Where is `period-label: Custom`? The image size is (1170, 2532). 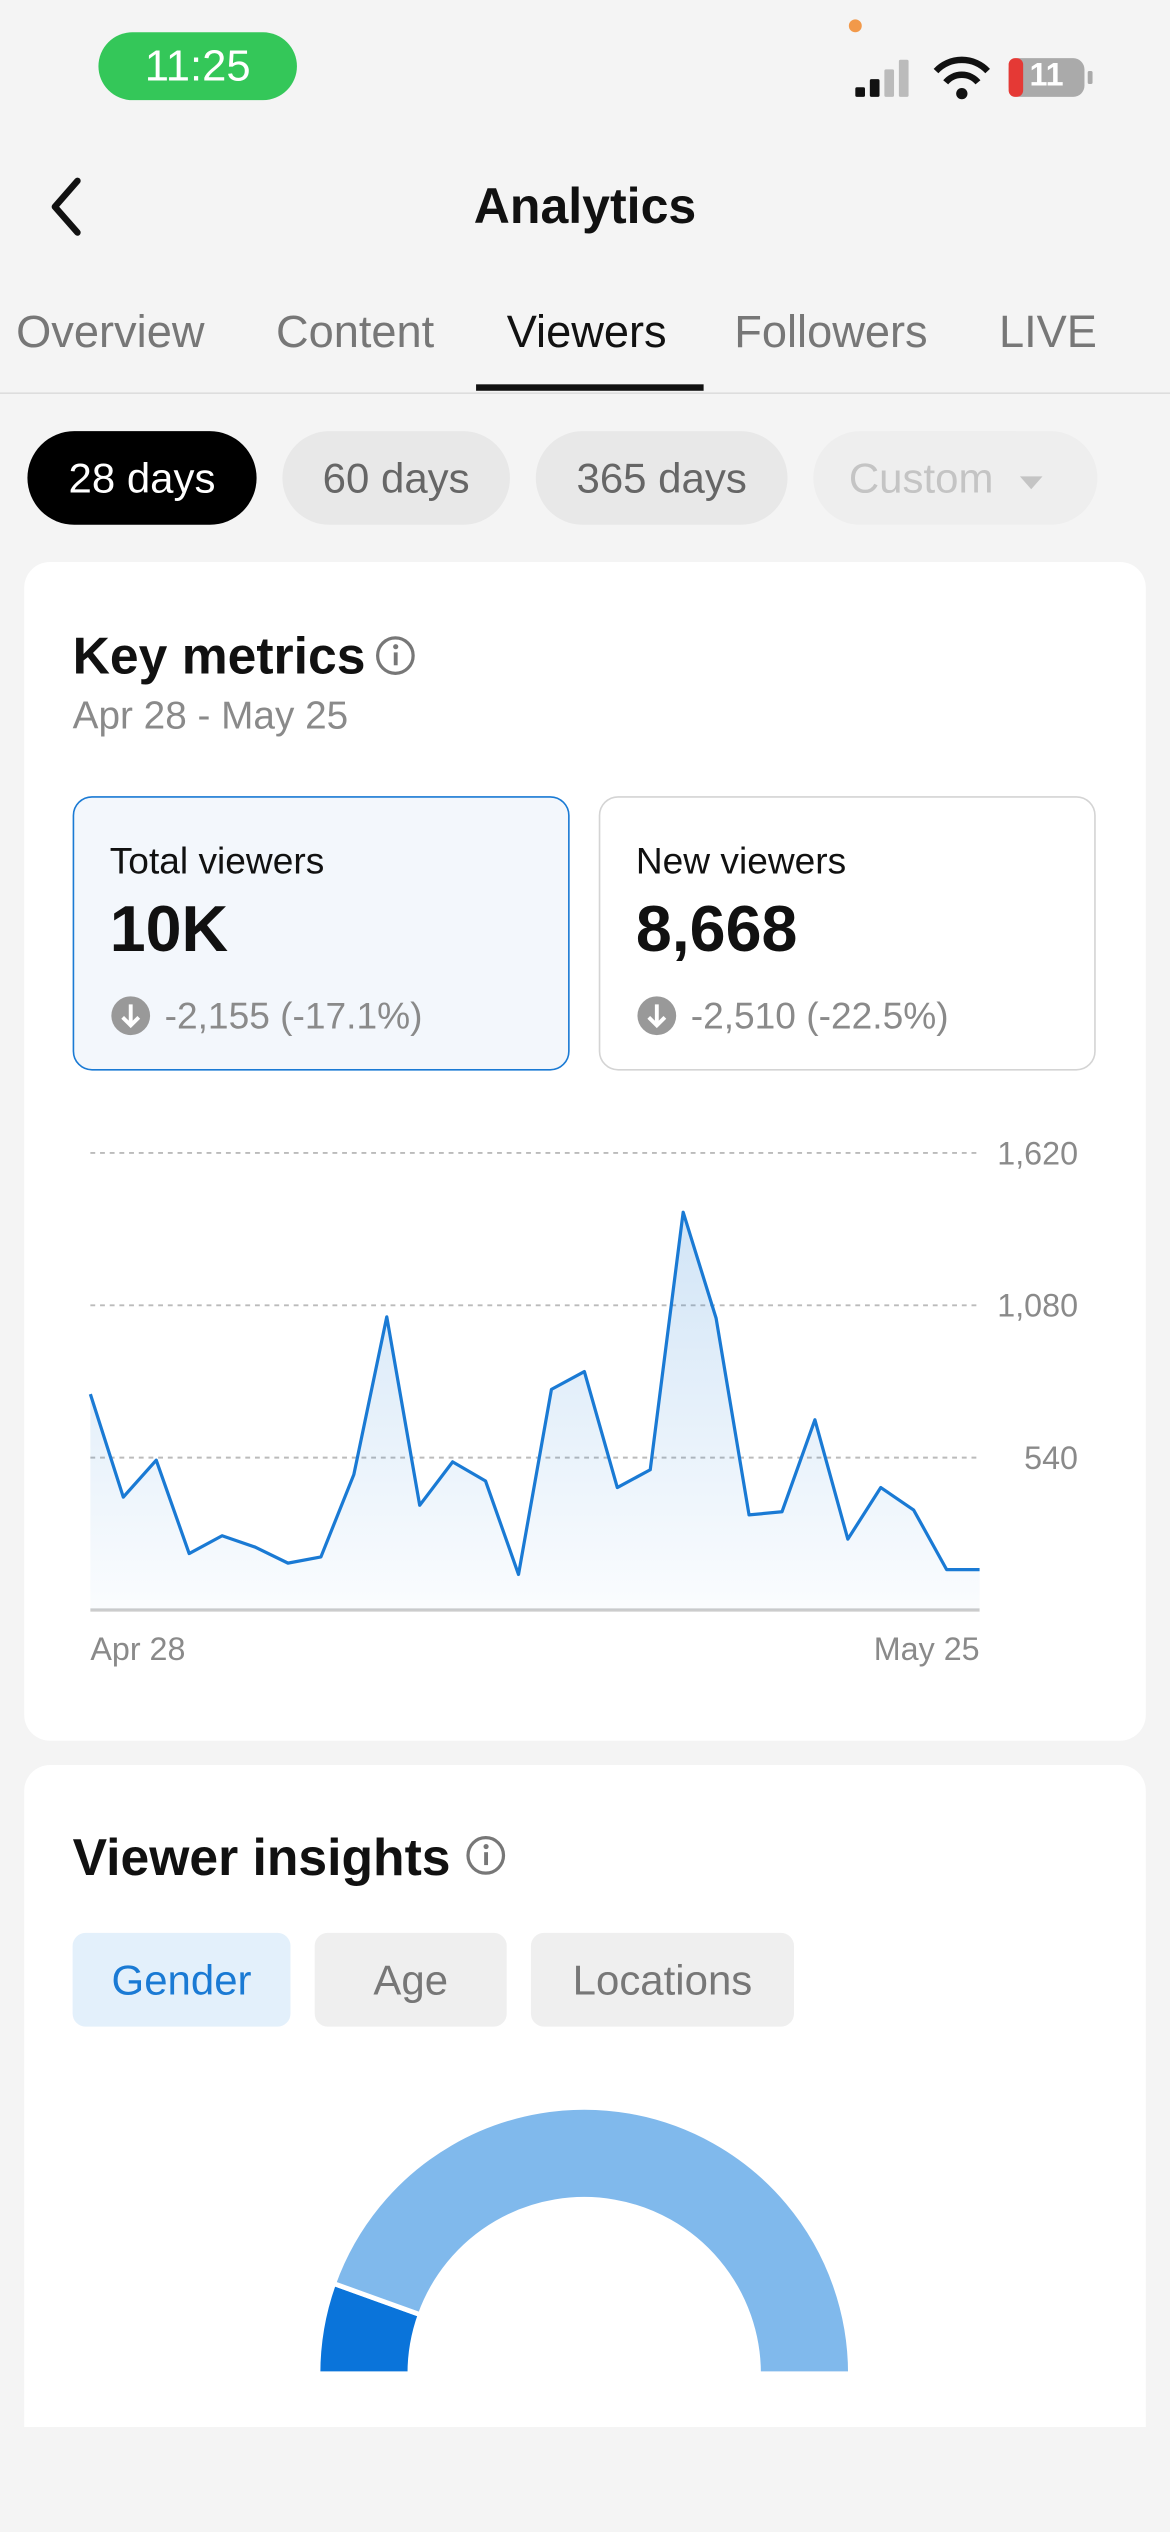 period-label: Custom is located at coordinates (921, 478).